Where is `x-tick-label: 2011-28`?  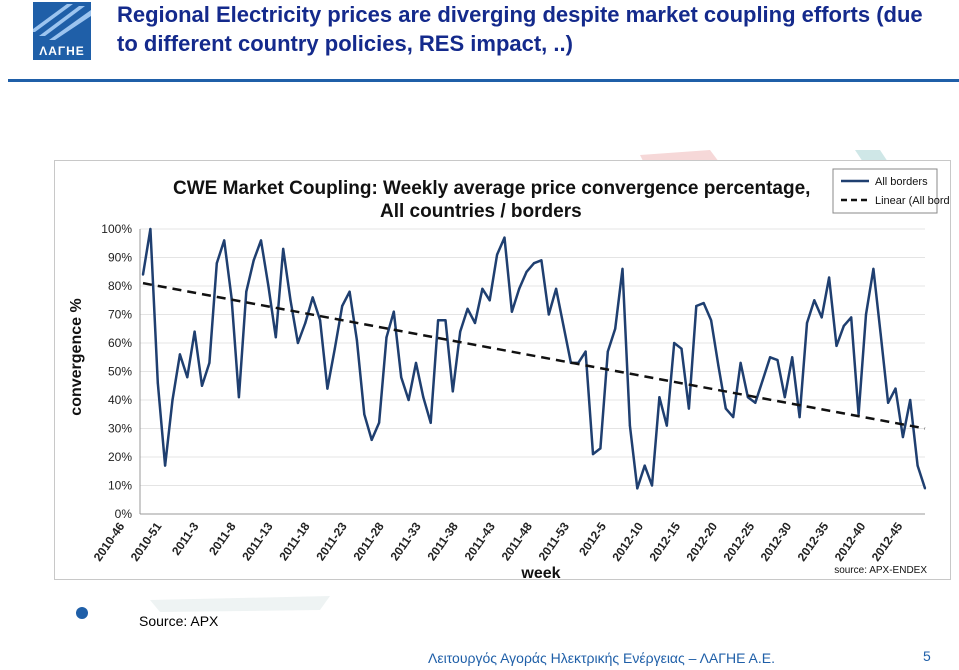
x-tick-label: 2011-28 is located at coordinates (368, 541).